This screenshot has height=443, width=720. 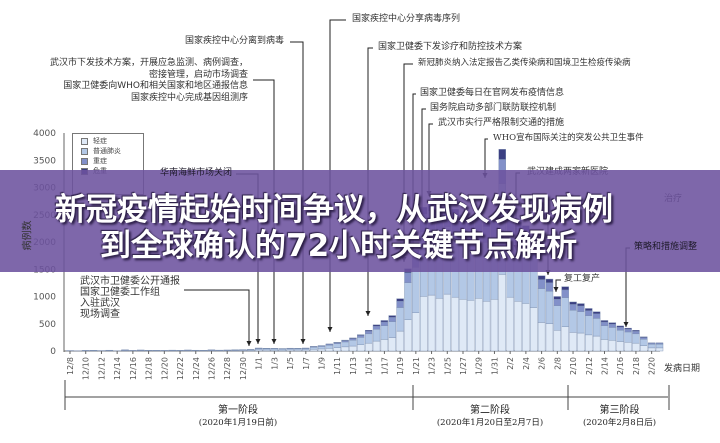 What do you see at coordinates (542, 363) in the screenshot?
I see `x-tick-label: 2/6` at bounding box center [542, 363].